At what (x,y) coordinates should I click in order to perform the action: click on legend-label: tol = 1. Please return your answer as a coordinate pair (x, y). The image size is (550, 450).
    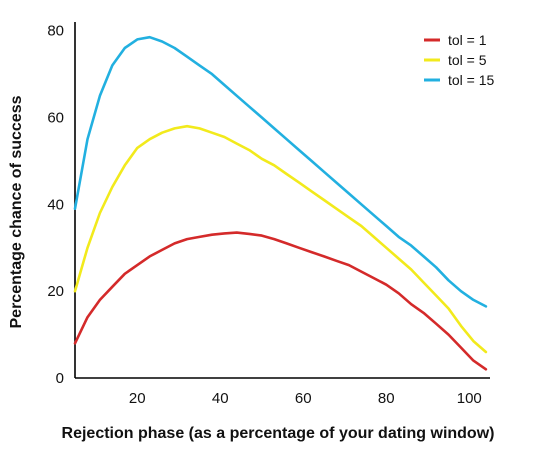
    Looking at the image, I should click on (467, 40).